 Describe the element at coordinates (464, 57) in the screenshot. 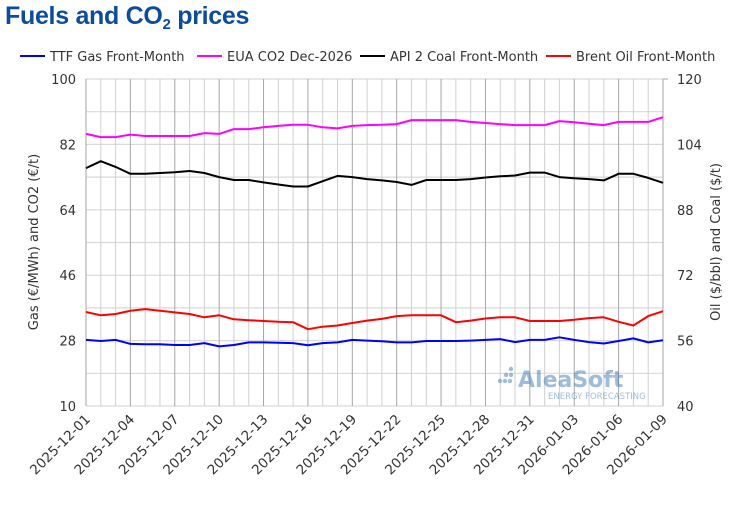

I see `legend-label: API 2 Coal Front-Month` at that location.